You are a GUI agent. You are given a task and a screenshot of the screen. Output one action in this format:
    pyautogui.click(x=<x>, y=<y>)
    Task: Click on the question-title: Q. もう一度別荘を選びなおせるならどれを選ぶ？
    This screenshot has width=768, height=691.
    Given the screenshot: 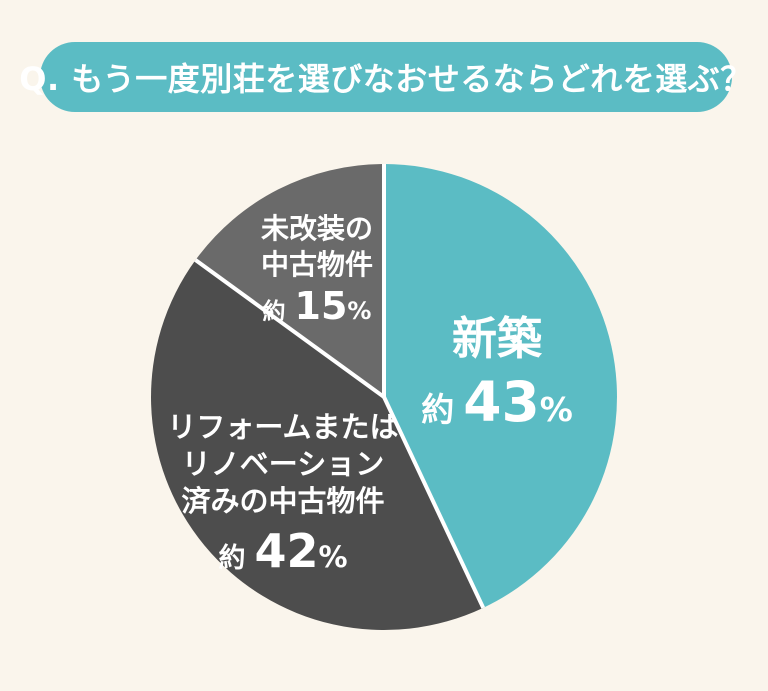 What is the action you would take?
    pyautogui.click(x=386, y=79)
    